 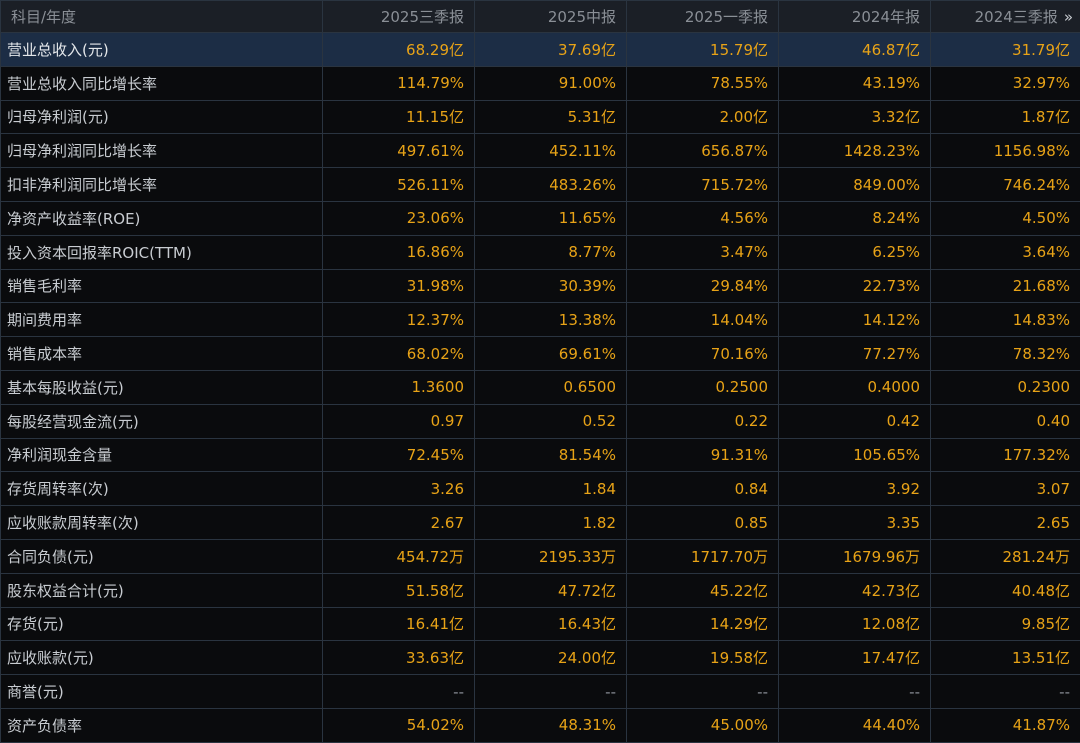 What do you see at coordinates (399, 50) in the screenshot?
I see `value-cell: 68.29亿` at bounding box center [399, 50].